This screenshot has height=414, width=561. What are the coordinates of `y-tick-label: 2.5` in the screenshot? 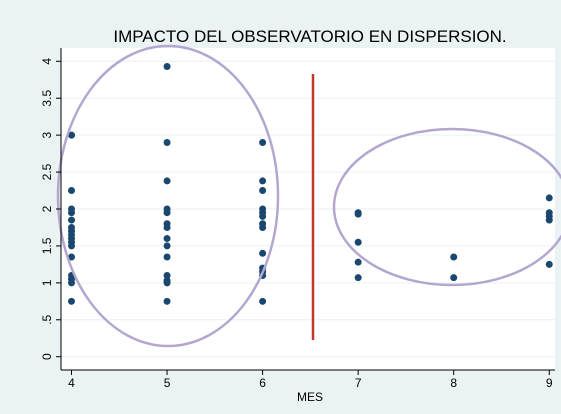 It's located at (47, 171).